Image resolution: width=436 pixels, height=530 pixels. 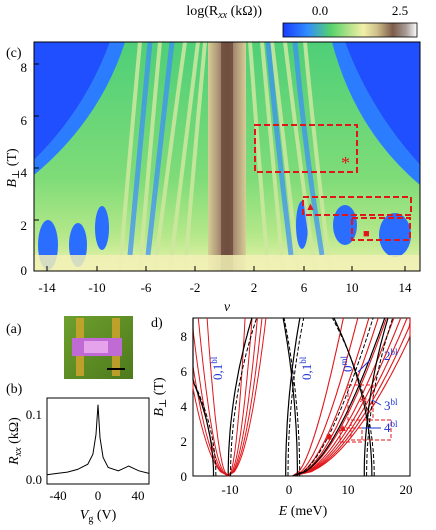 I want to click on panel-b-plot, so click(x=98, y=440).